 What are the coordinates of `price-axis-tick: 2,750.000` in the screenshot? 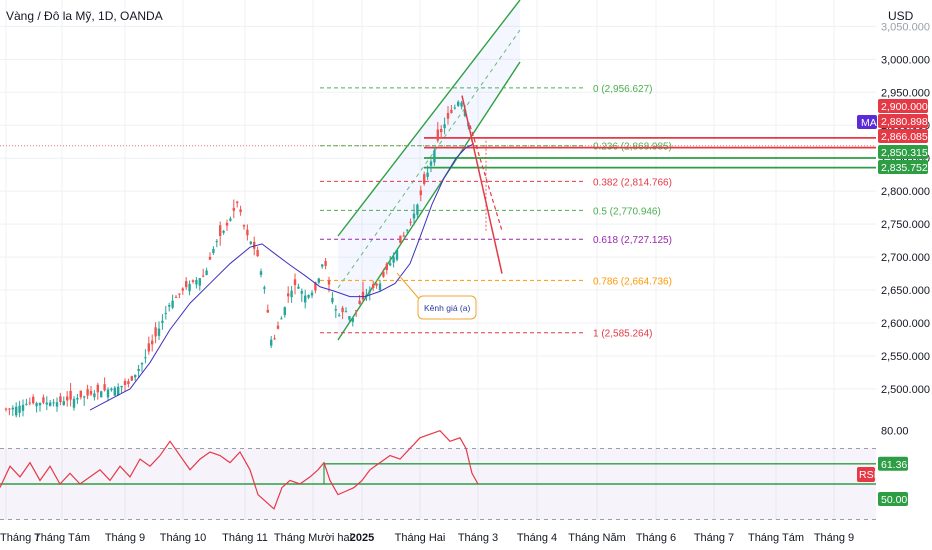 It's located at (905, 225).